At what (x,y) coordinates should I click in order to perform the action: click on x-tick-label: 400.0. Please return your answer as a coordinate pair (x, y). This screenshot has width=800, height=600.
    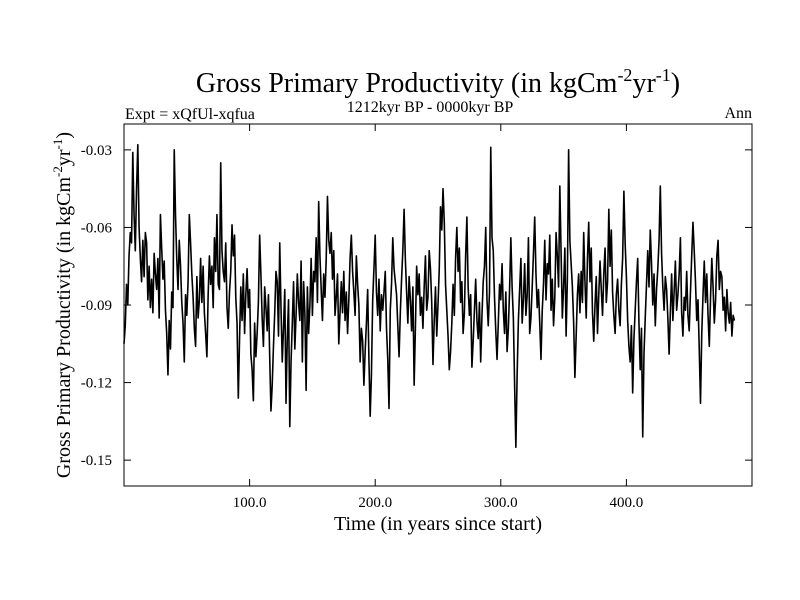
    Looking at the image, I should click on (627, 503).